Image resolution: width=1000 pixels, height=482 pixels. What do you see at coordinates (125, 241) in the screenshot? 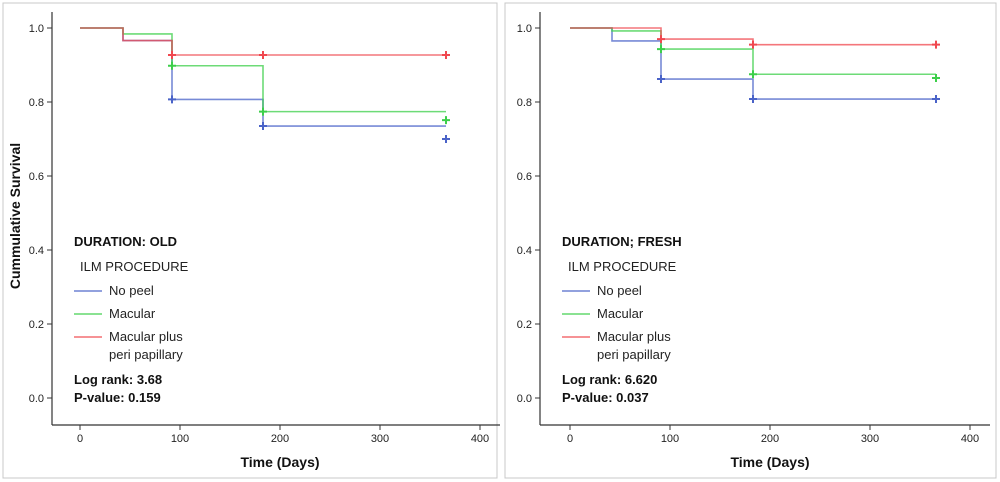
I see `panel-title: DURATION: OLD` at bounding box center [125, 241].